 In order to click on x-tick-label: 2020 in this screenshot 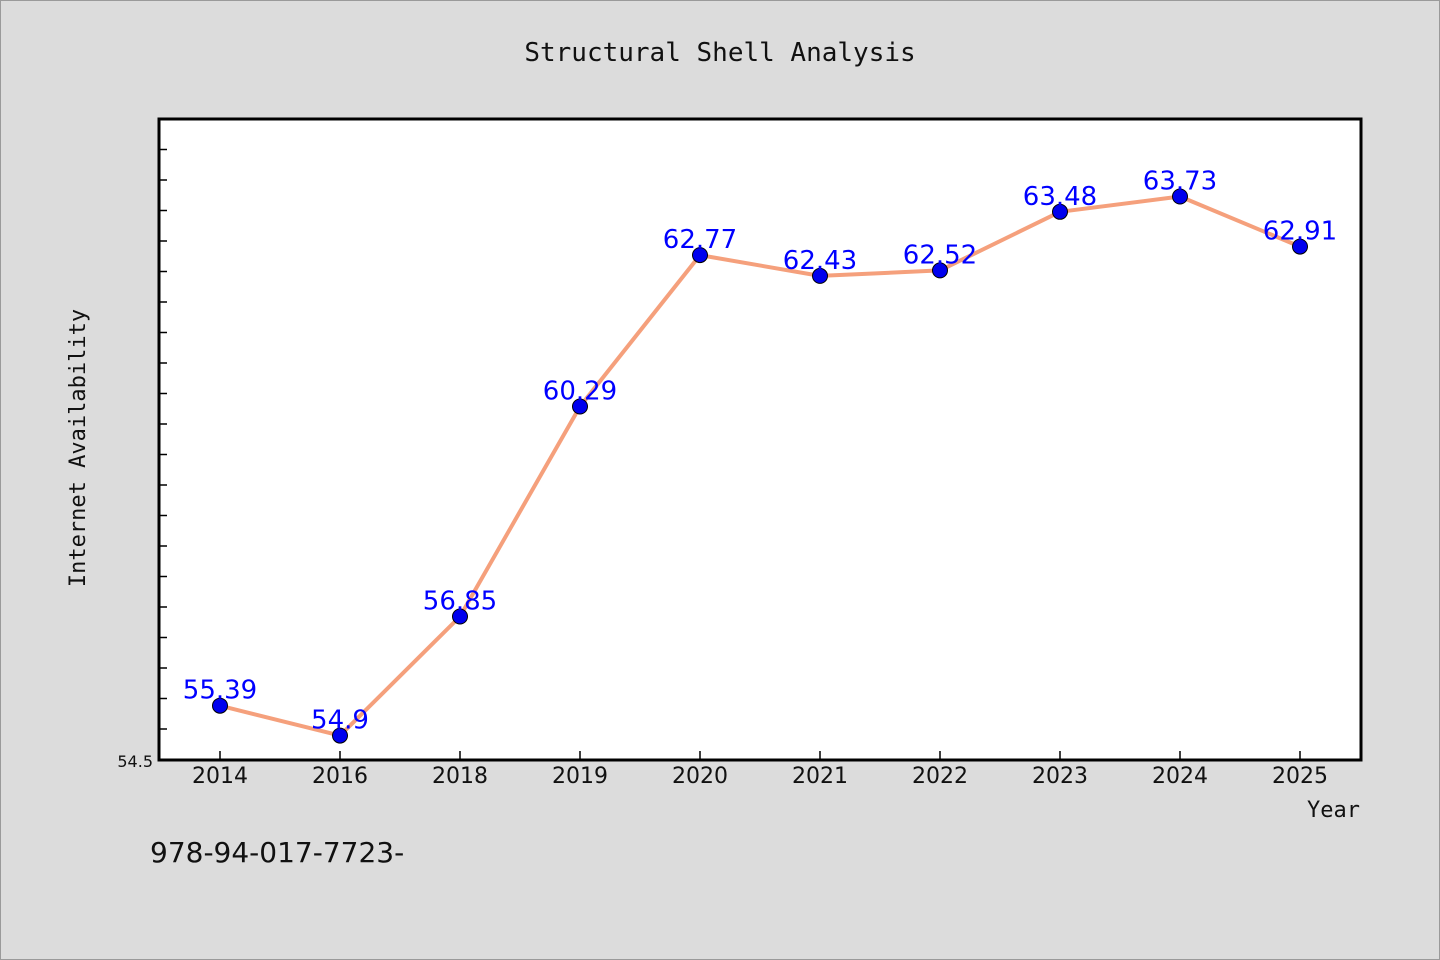, I will do `click(700, 776)`.